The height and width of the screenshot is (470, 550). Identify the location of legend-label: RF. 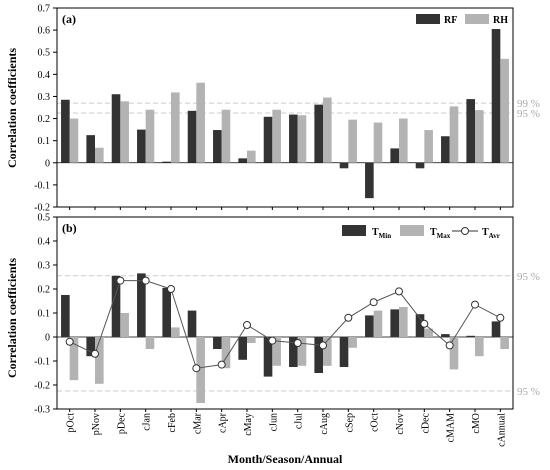
(450, 20).